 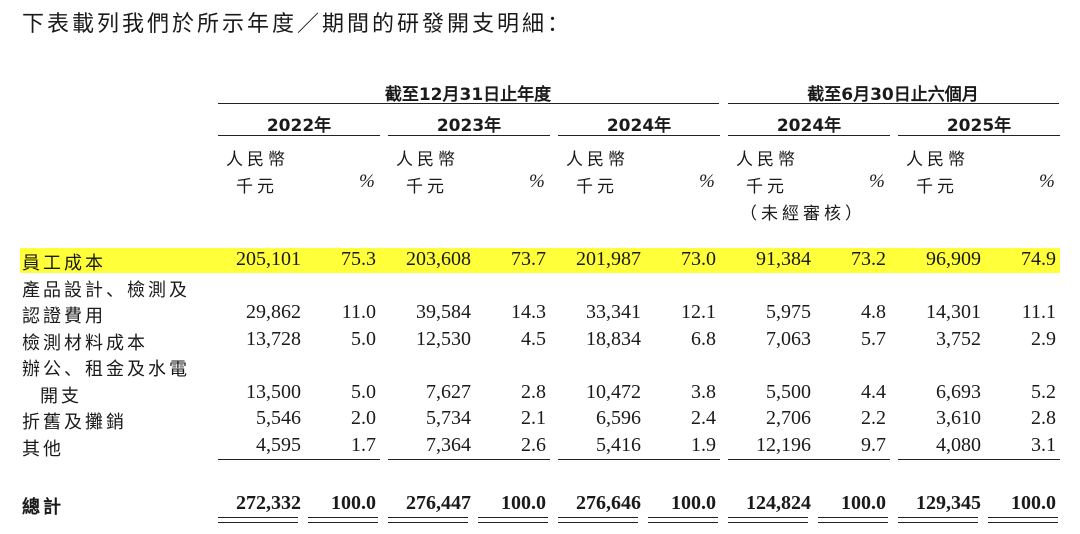 I want to click on cell-value: 5.2, so click(x=1043, y=391).